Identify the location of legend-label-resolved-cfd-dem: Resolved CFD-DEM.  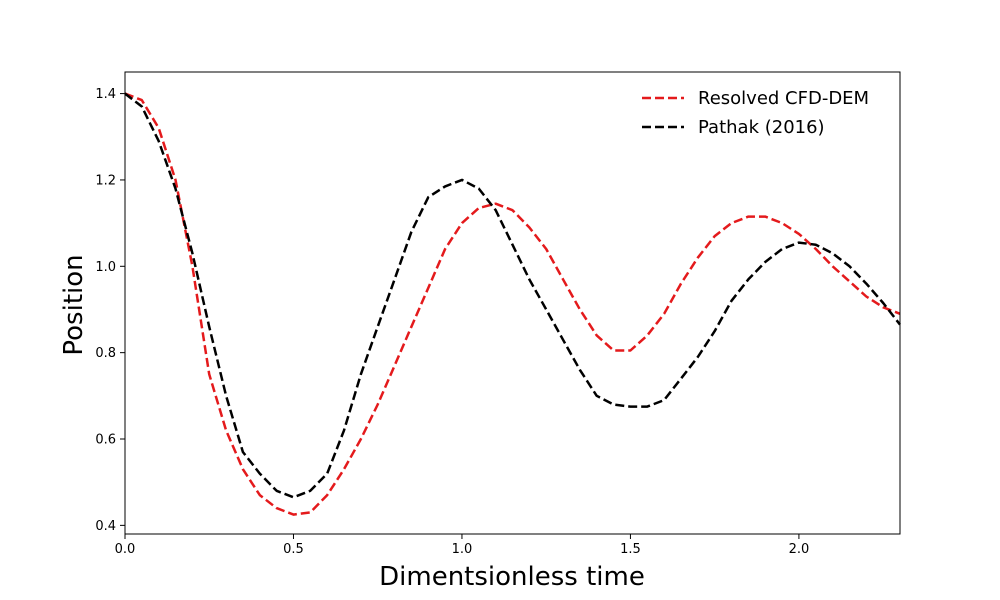
(783, 98).